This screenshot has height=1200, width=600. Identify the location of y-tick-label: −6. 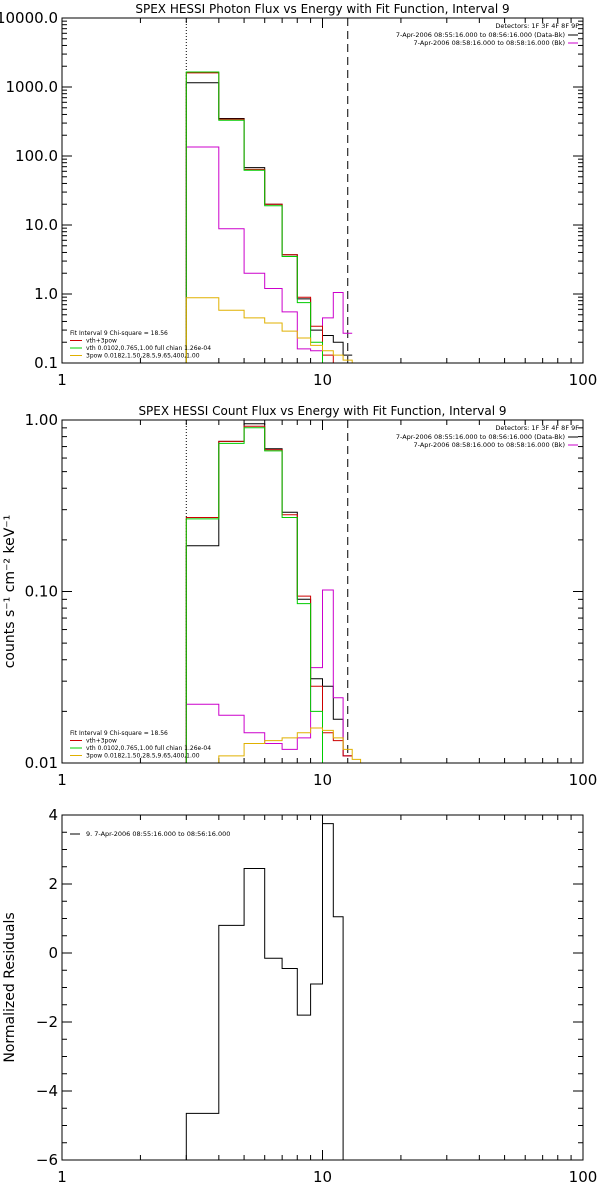
(47, 1160).